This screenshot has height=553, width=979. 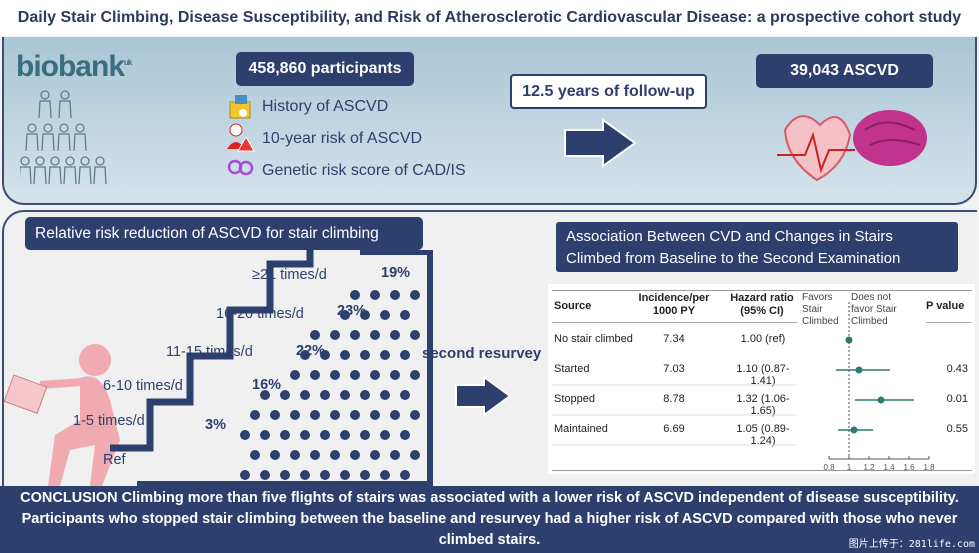 What do you see at coordinates (674, 399) in the screenshot?
I see `cell-incidence: 8.78` at bounding box center [674, 399].